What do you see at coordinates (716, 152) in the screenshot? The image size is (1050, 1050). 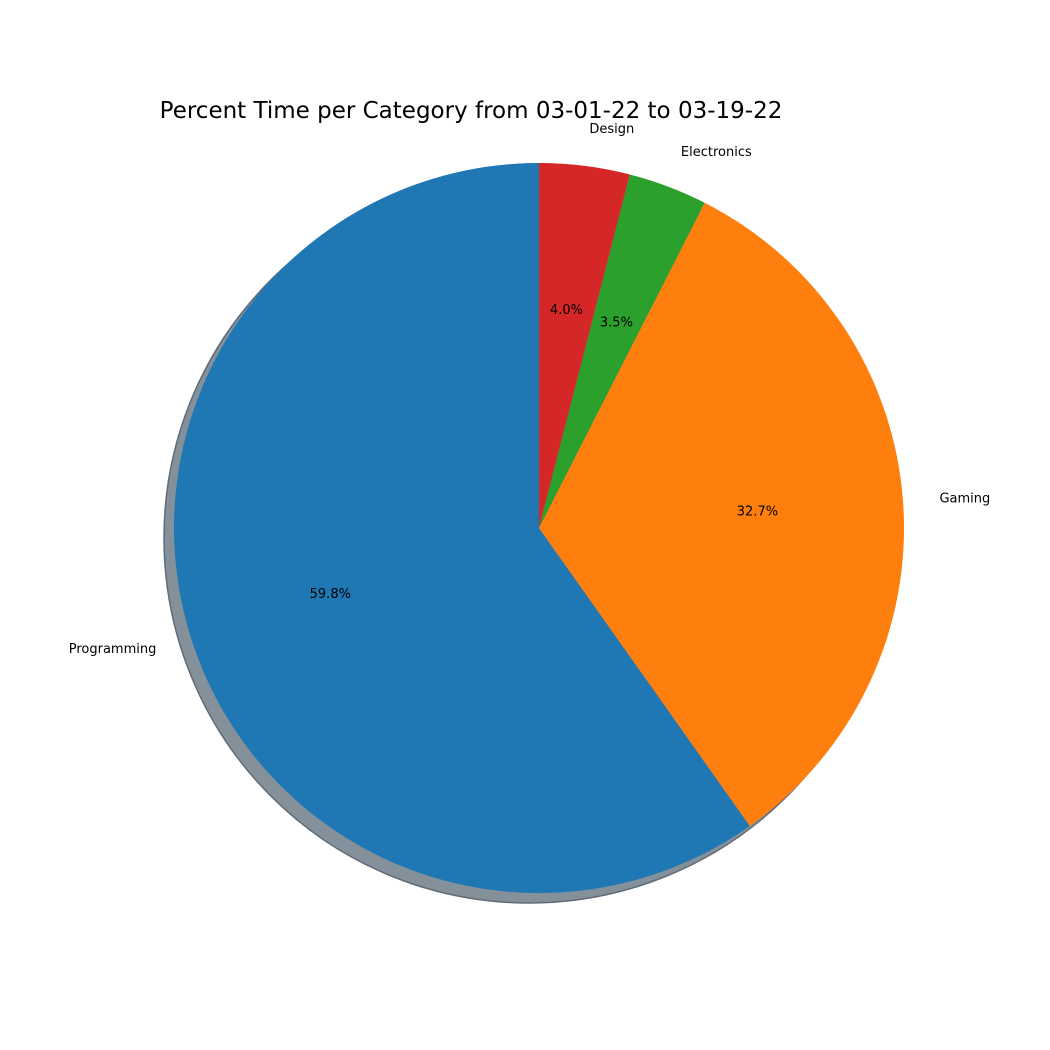 I see `slice-label-electronics: Electronics` at bounding box center [716, 152].